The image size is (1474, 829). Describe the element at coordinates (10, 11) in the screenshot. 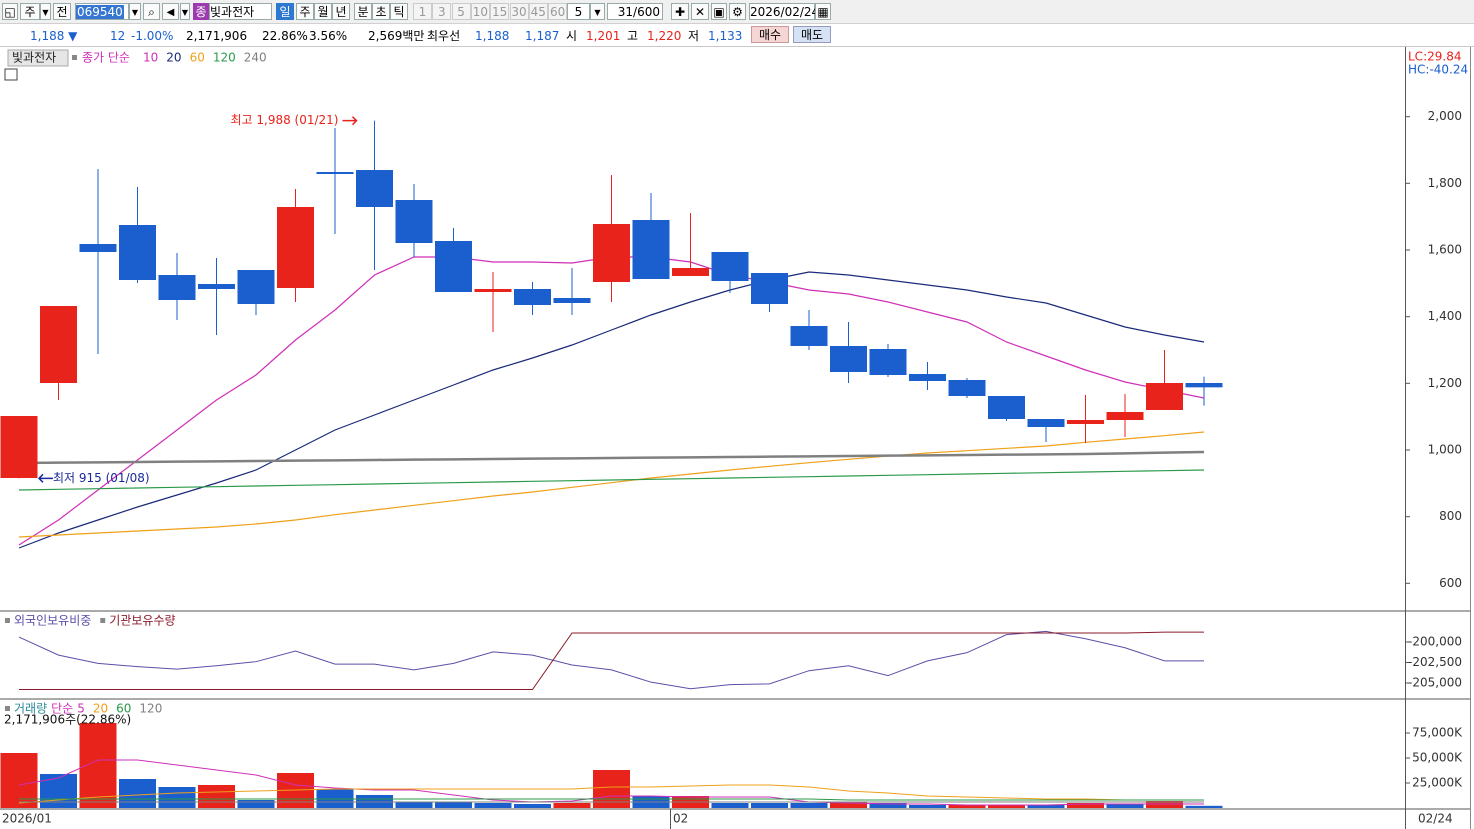

I see `menu-icon: ◱` at that location.